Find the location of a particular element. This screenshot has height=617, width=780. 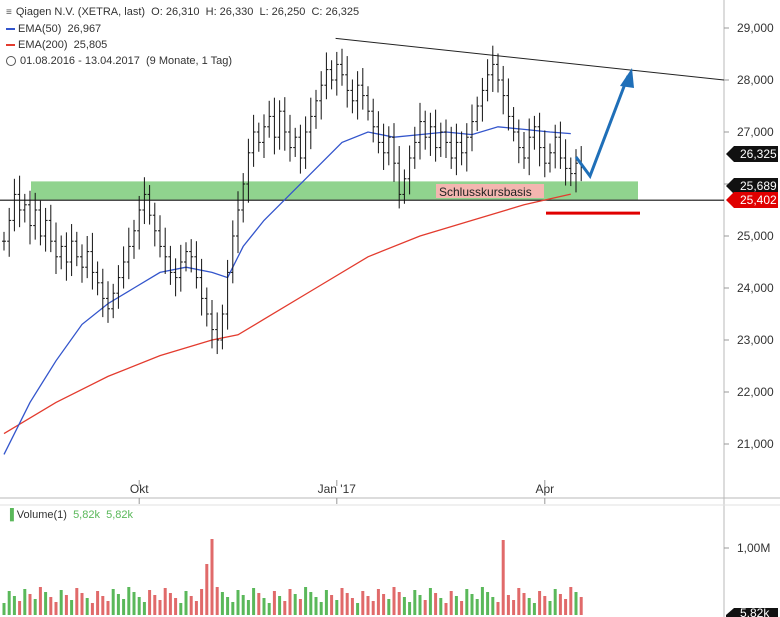

volume-icon: ▐ is located at coordinates (10, 515).